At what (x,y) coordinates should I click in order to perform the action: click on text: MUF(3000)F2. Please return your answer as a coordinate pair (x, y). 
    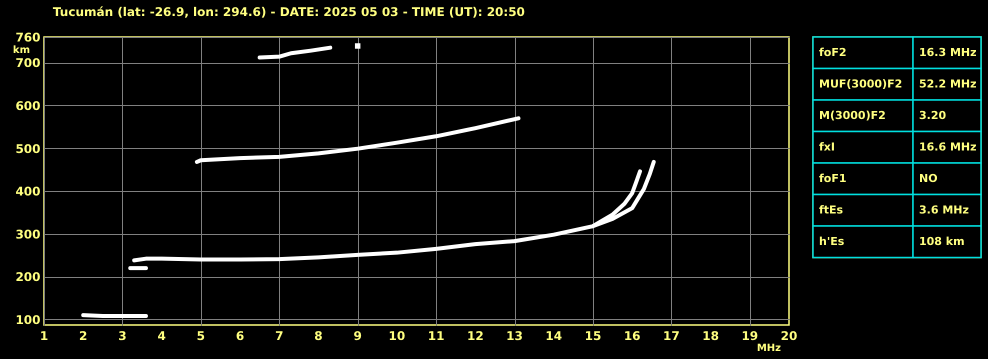
    Looking at the image, I should click on (860, 83).